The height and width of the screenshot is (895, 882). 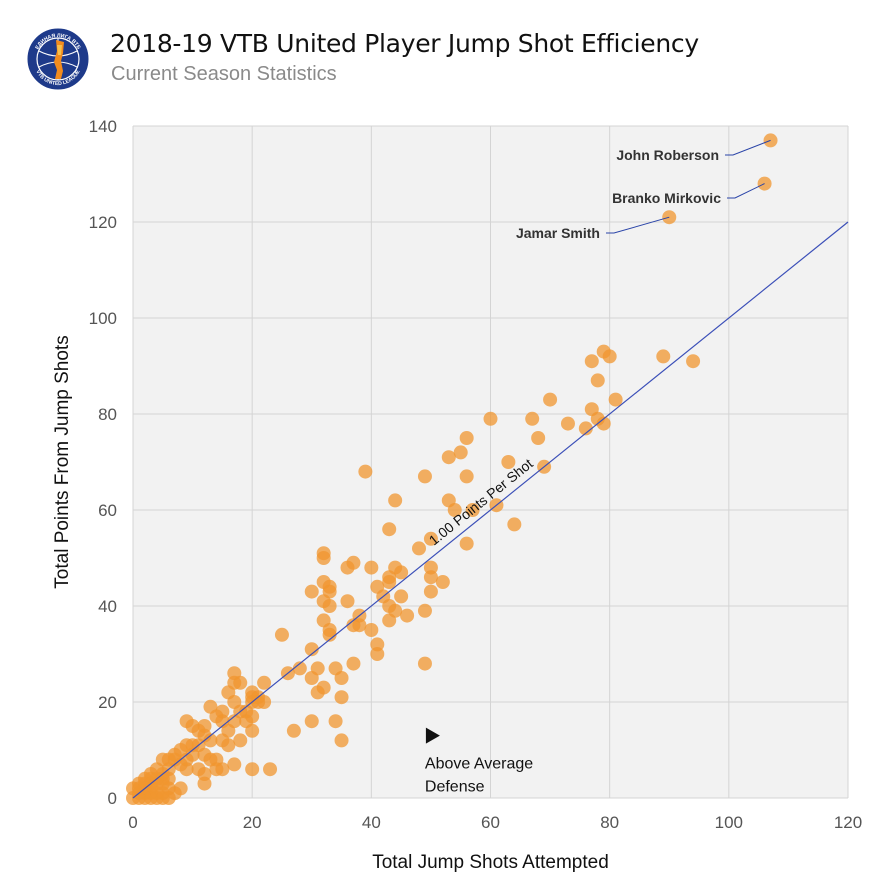 What do you see at coordinates (432, 735) in the screenshot?
I see `right-triangle-icon` at bounding box center [432, 735].